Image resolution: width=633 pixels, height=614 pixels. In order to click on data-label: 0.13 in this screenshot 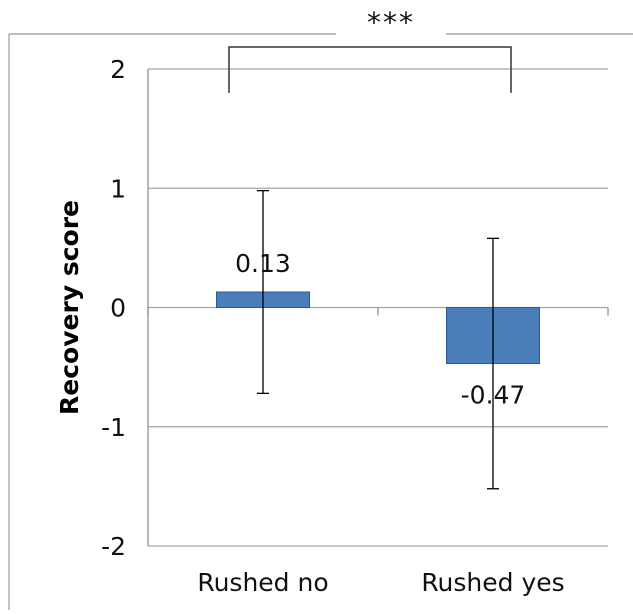, I will do `click(263, 263)`.